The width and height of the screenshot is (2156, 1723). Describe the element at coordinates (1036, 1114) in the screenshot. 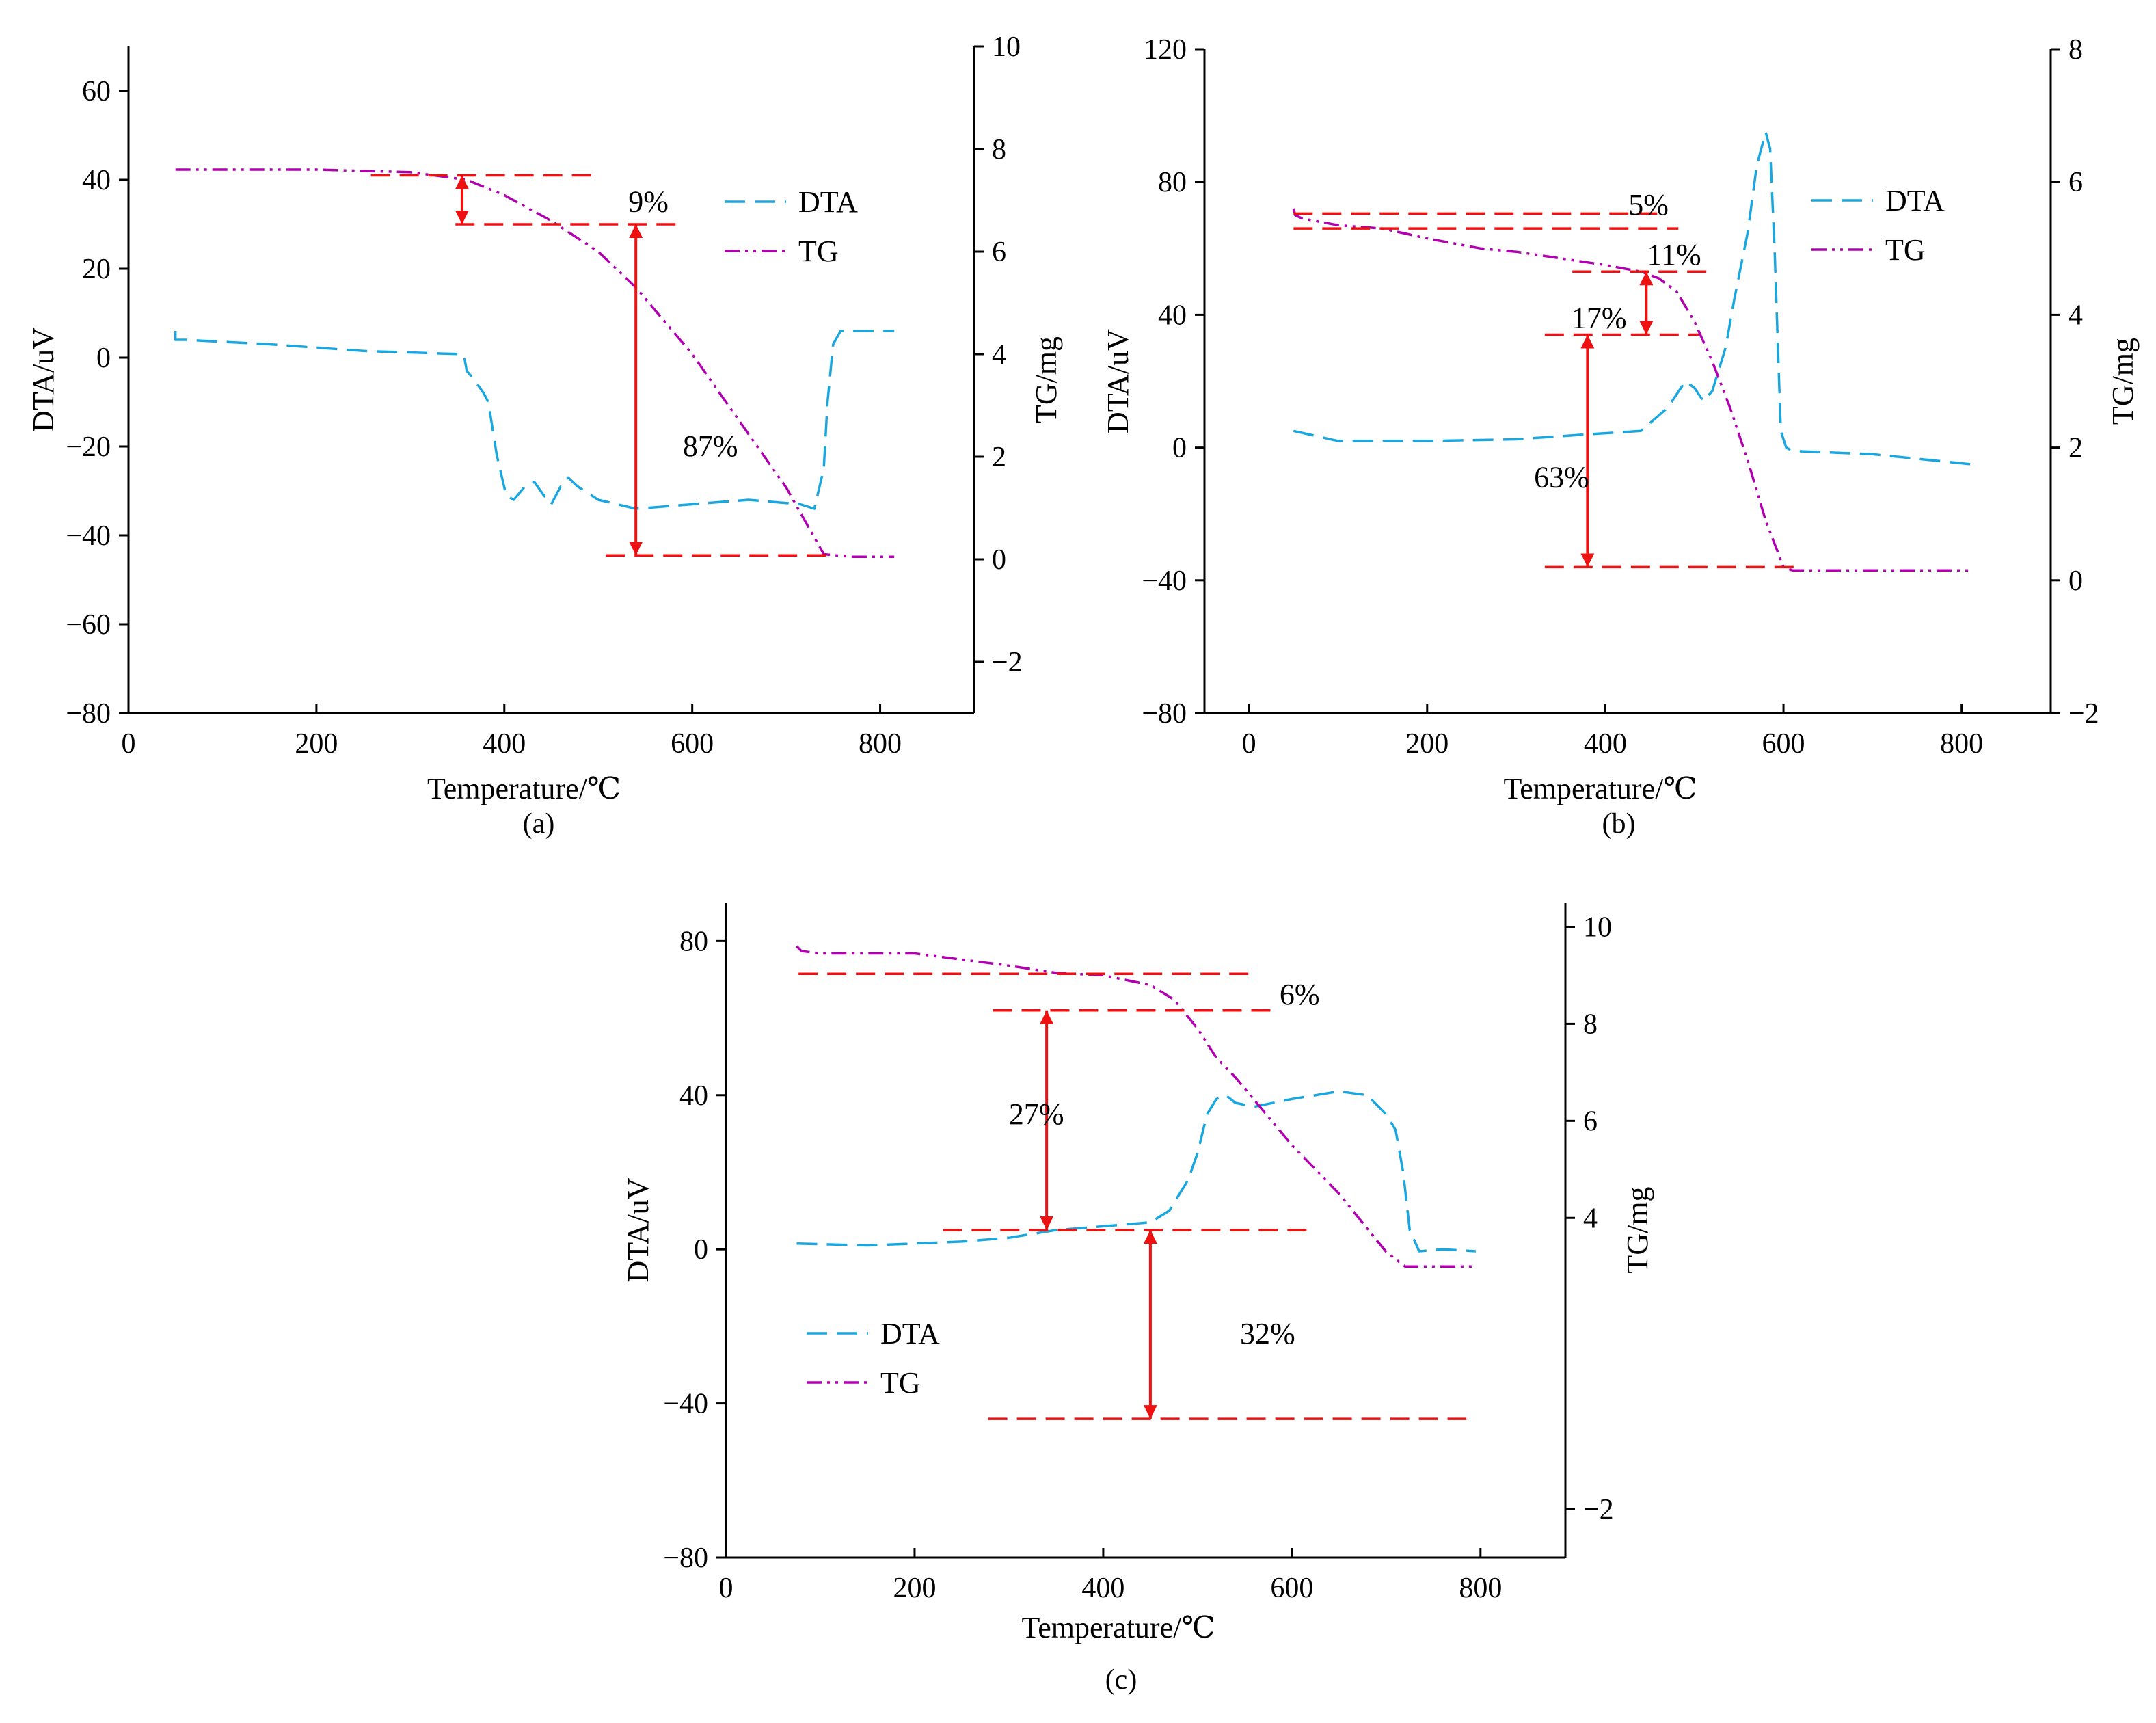

I see `annotation-label: 27%` at that location.